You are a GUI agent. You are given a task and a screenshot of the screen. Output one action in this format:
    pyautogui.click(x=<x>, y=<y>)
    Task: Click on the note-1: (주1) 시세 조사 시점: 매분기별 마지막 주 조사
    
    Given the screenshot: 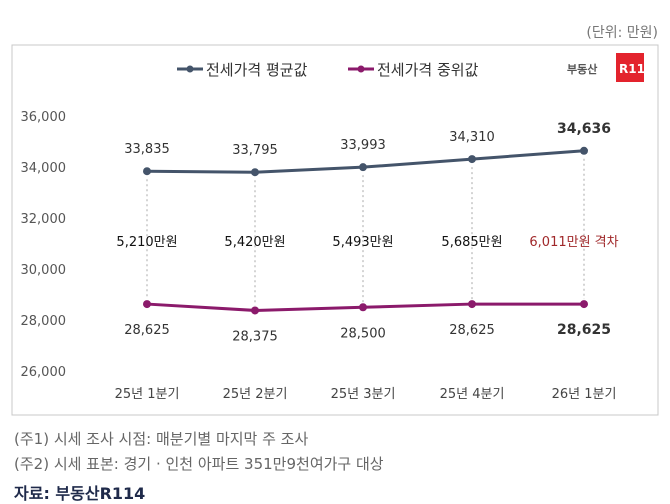 What is the action you would take?
    pyautogui.click(x=161, y=439)
    